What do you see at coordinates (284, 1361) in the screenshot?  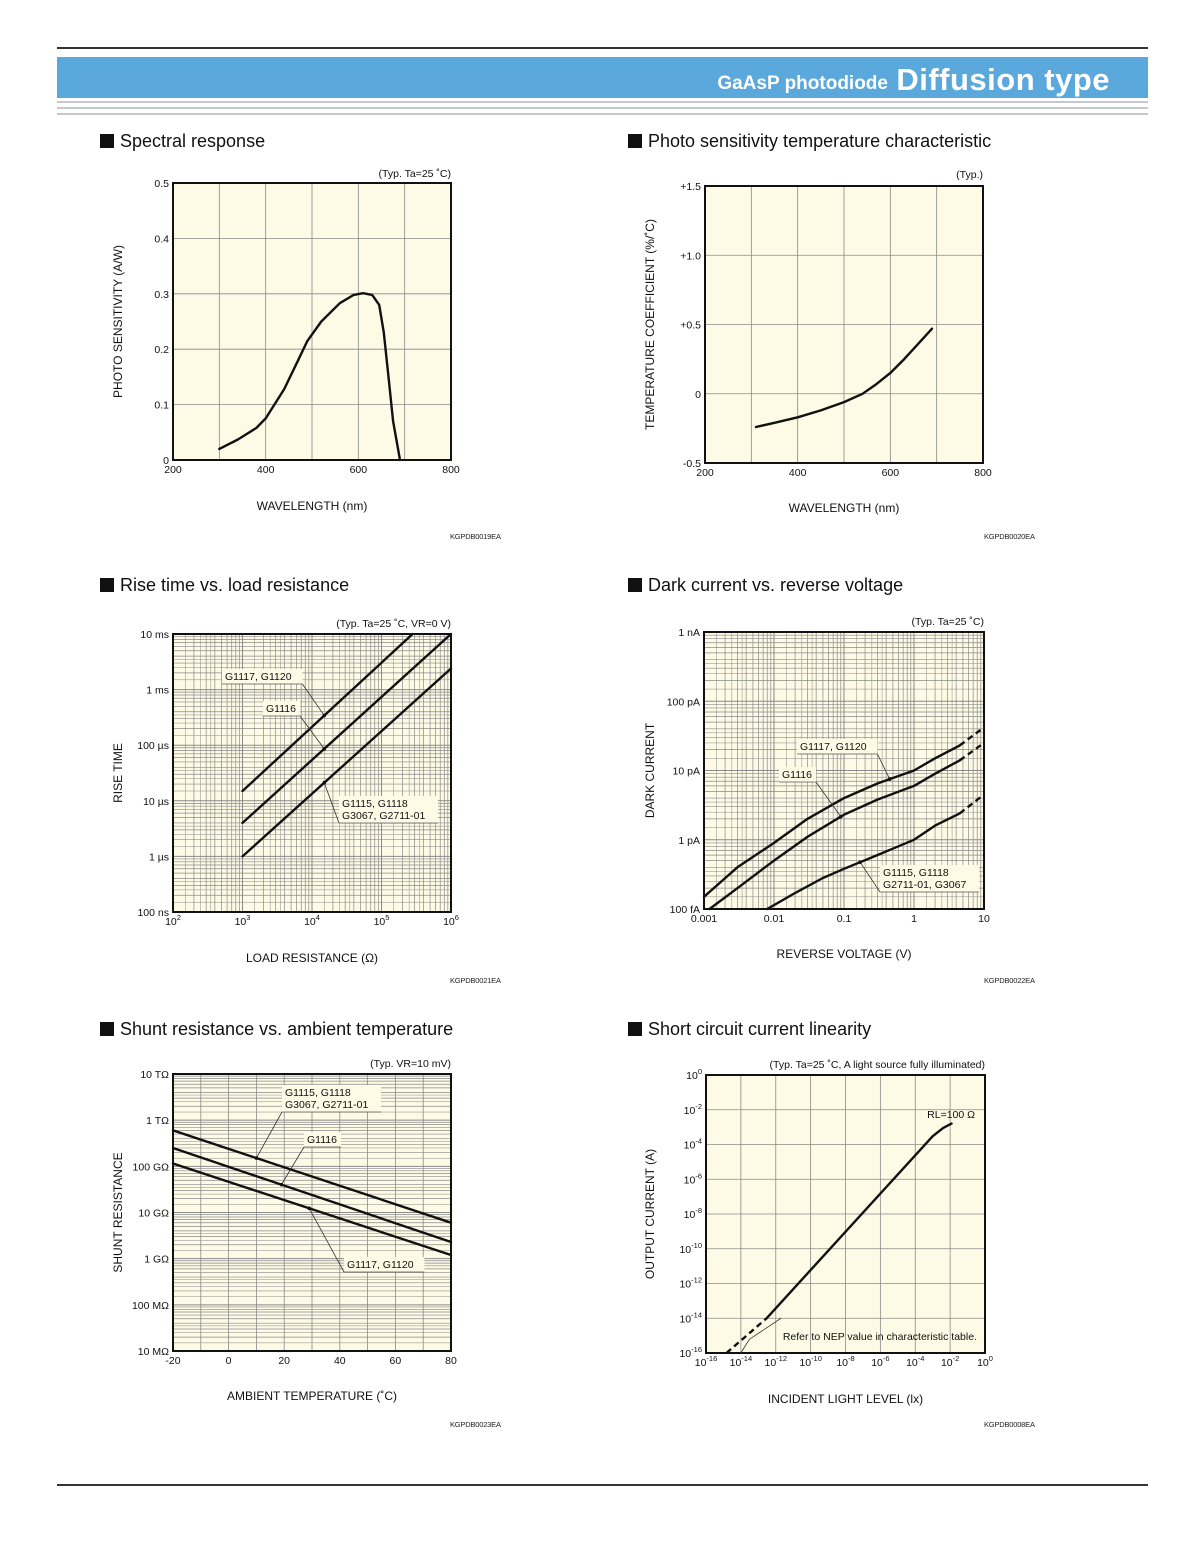 I see `x-tick-label: 20` at bounding box center [284, 1361].